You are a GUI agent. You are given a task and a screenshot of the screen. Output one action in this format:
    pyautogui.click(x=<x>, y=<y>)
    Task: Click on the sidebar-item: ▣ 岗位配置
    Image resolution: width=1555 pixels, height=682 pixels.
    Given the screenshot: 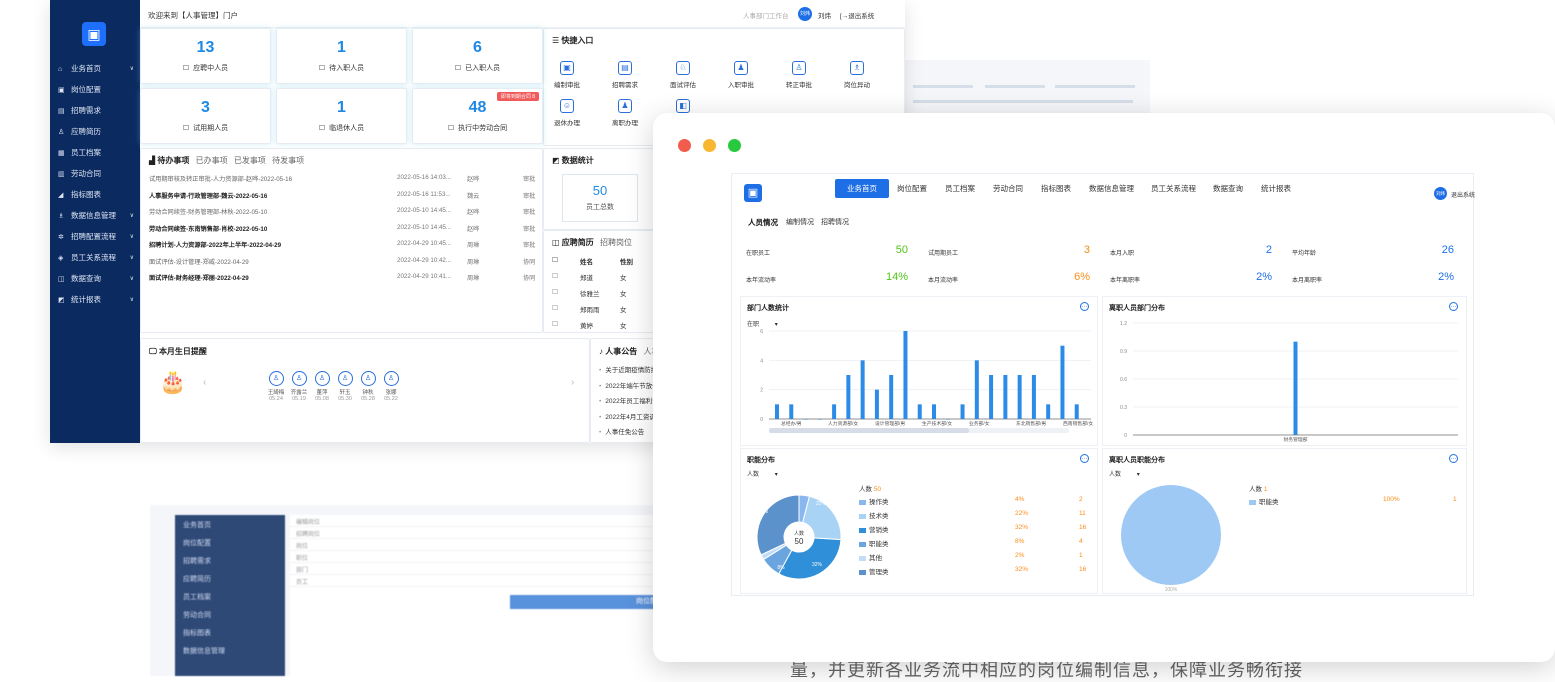 What is the action you would take?
    pyautogui.click(x=98, y=90)
    